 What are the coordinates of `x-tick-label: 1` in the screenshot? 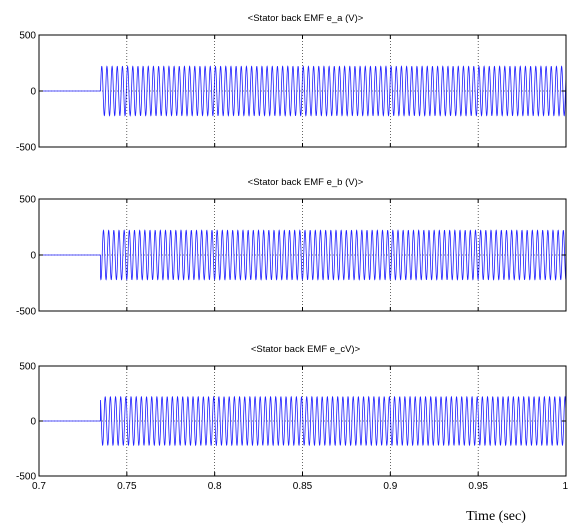 It's located at (565, 486).